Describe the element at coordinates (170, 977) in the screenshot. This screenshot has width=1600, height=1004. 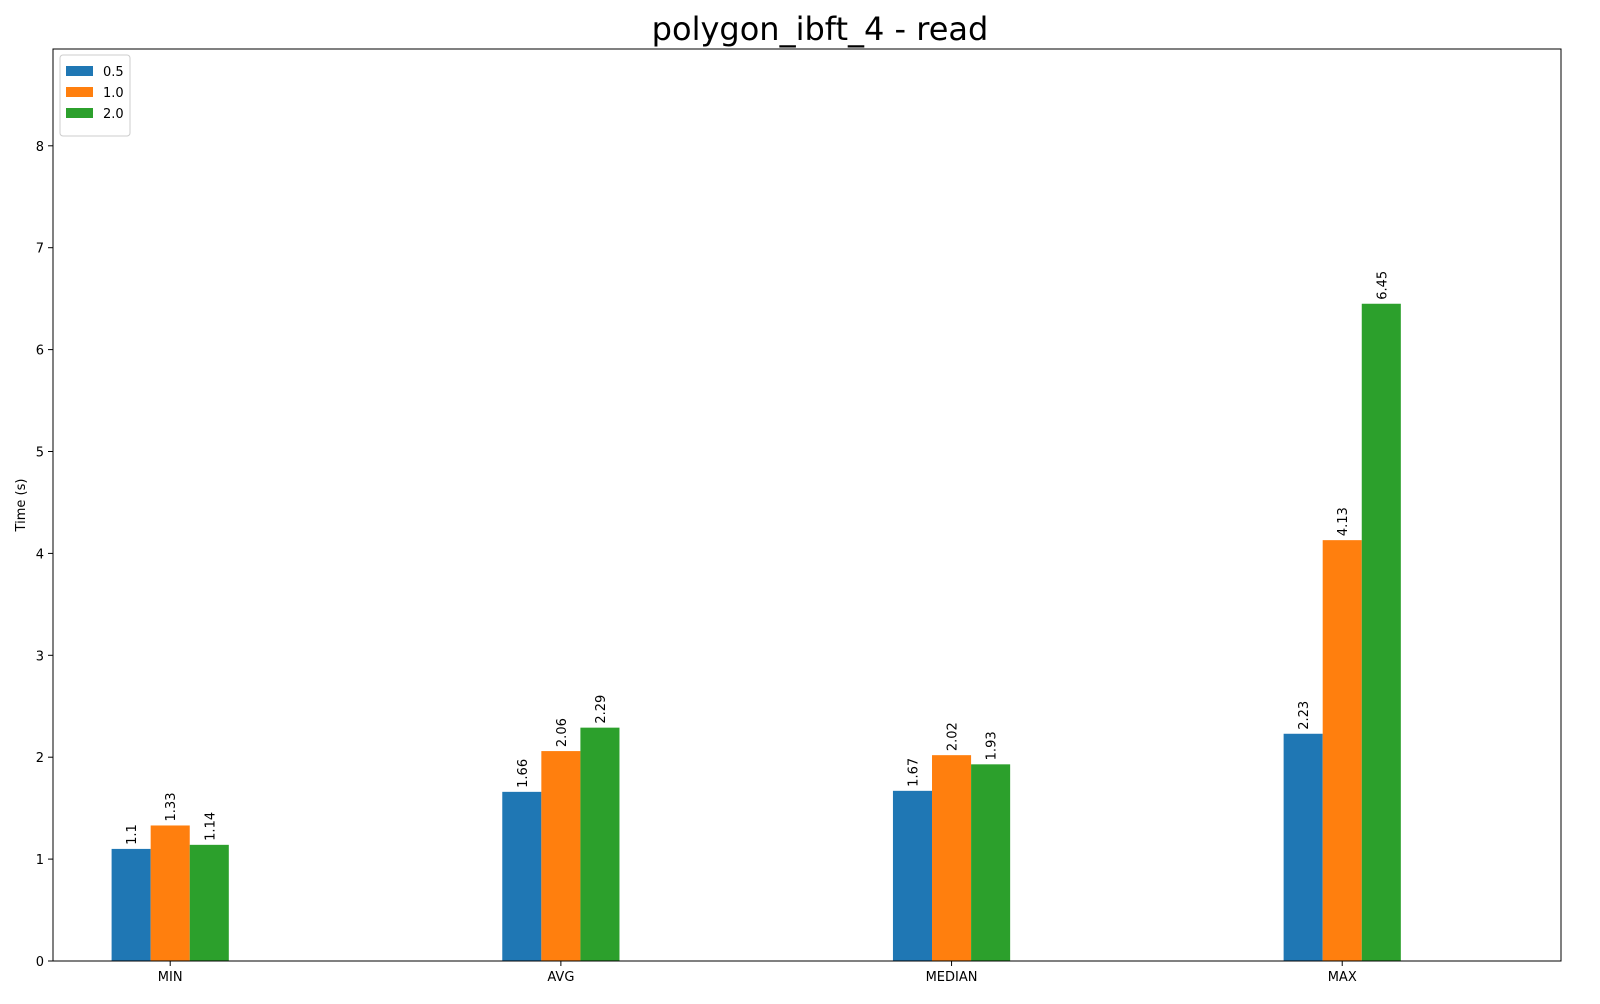
I see `x-tick-label: MIN` at that location.